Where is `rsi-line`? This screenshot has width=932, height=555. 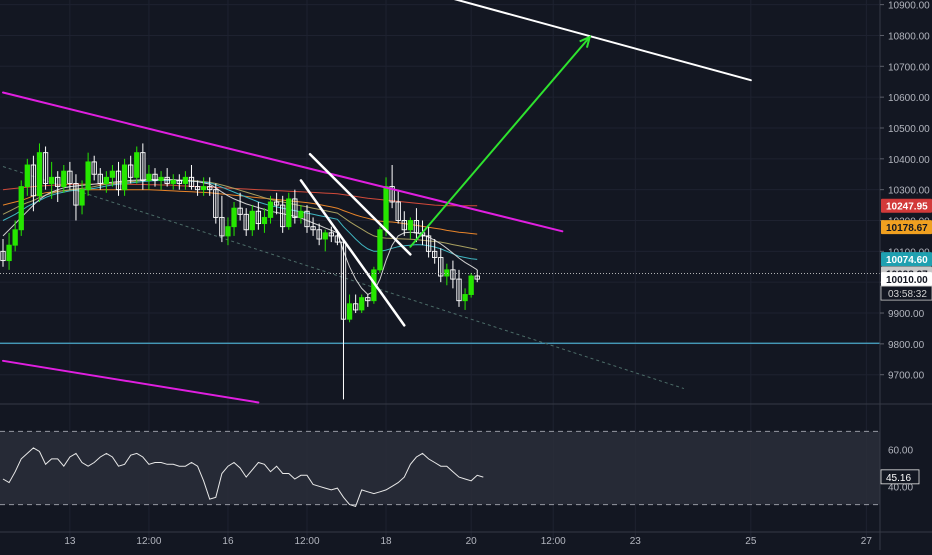 rsi-line is located at coordinates (243, 477).